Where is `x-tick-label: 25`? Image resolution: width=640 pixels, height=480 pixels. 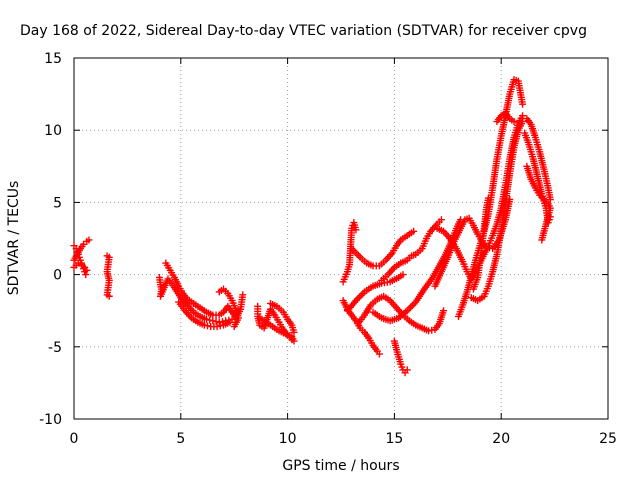
x-tick-label: 25 is located at coordinates (608, 439).